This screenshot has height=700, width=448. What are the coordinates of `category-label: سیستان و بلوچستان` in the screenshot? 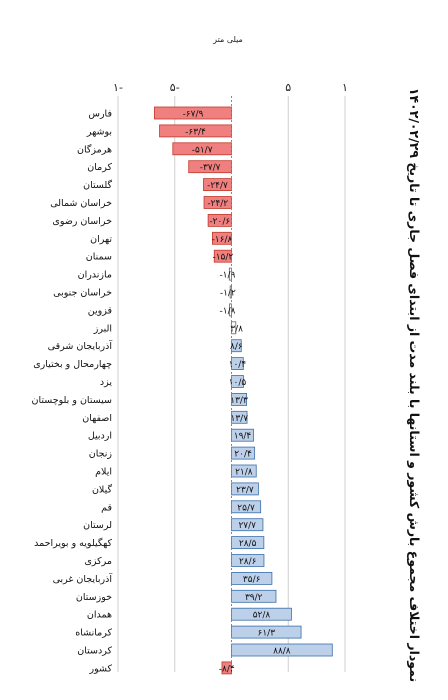 It's located at (72, 400).